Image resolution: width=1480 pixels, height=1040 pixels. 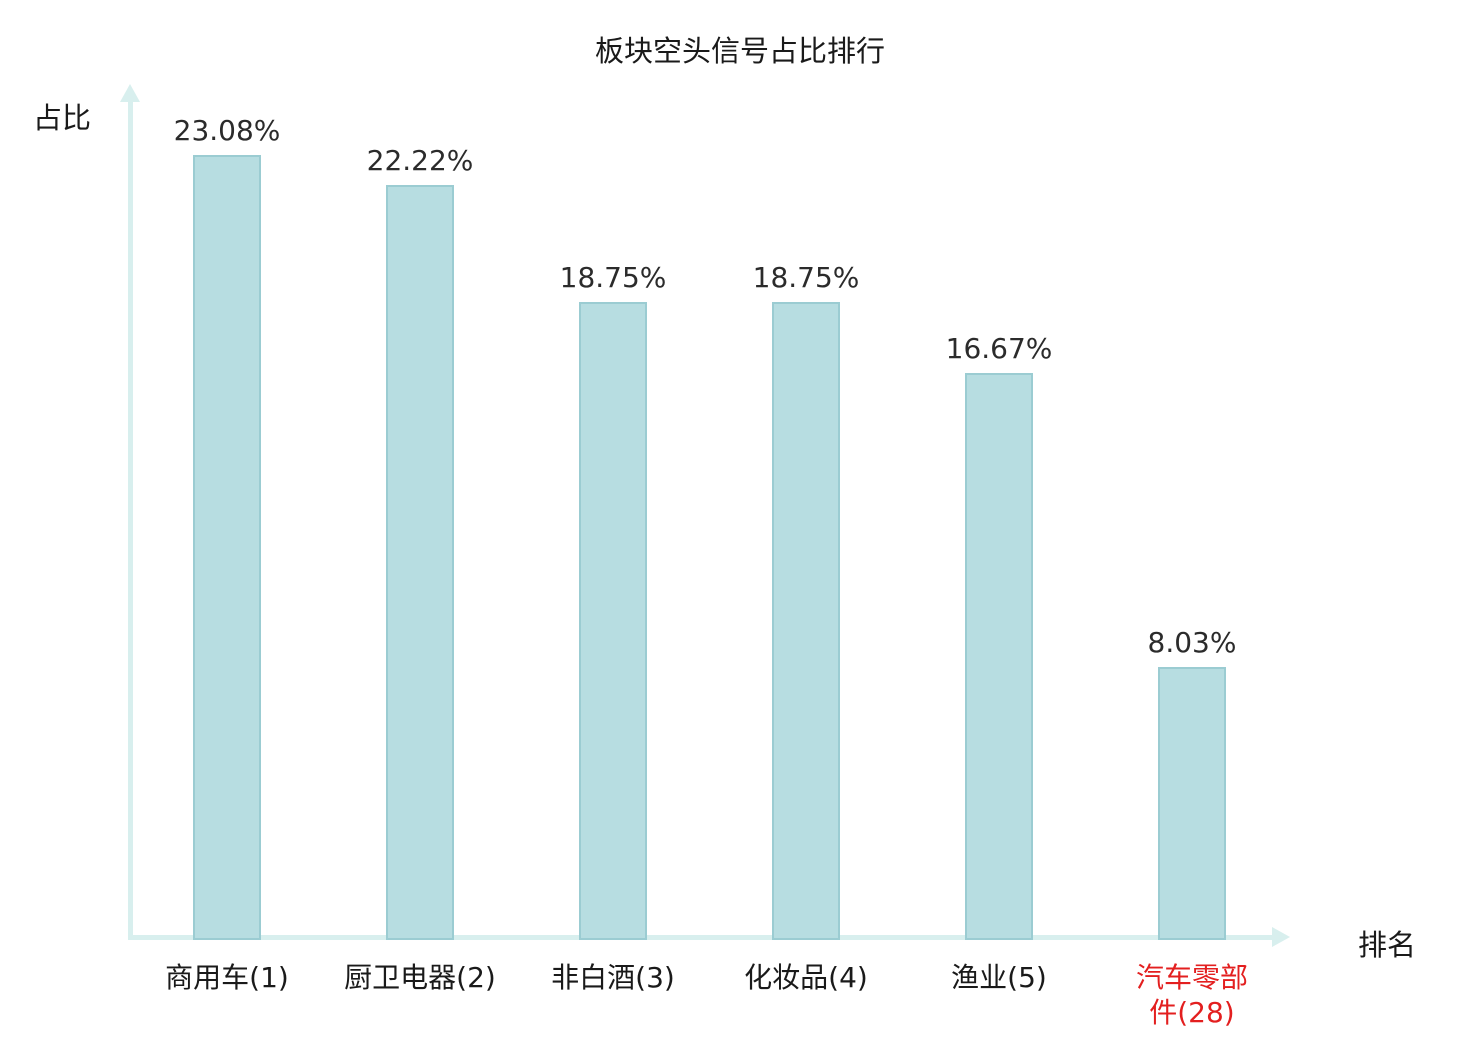 I want to click on y-axis-arrow-icon, so click(x=130, y=93).